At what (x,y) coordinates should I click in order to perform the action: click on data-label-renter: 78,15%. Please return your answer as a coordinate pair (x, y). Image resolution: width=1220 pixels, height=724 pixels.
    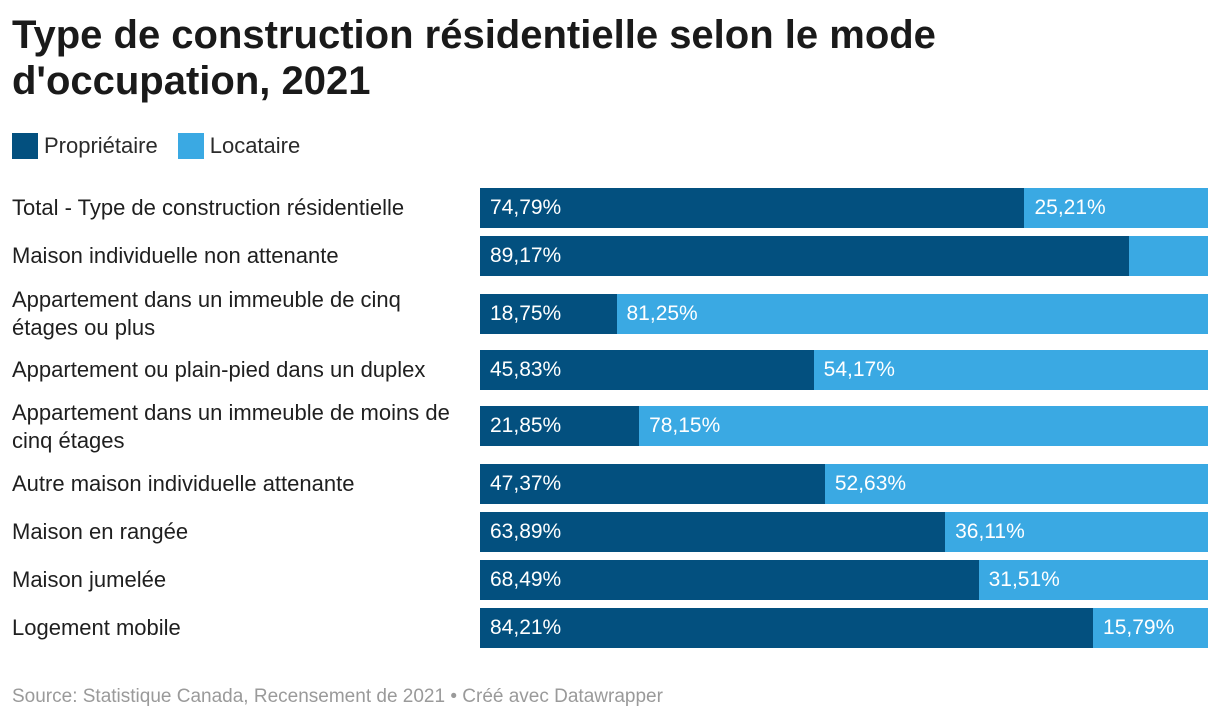
    Looking at the image, I should click on (685, 425).